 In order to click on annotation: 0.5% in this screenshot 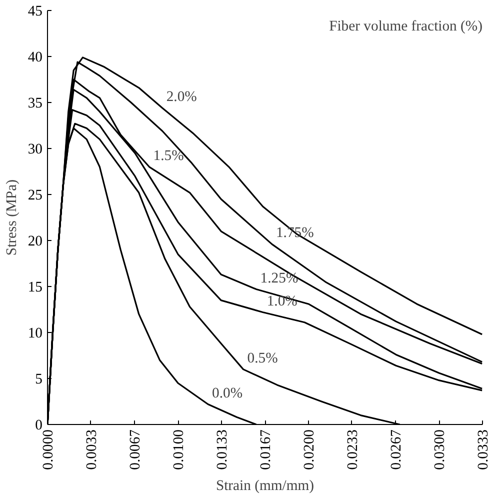, I will do `click(262, 358)`.